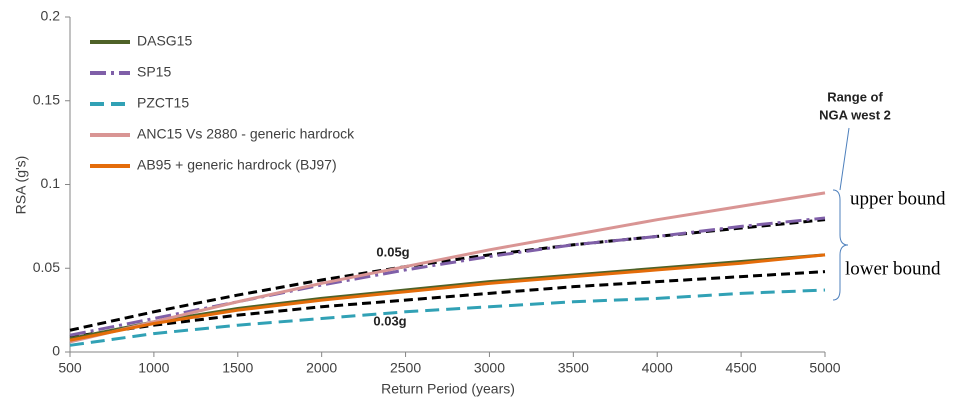  What do you see at coordinates (163, 103) in the screenshot?
I see `legend-label: PZCT15` at bounding box center [163, 103].